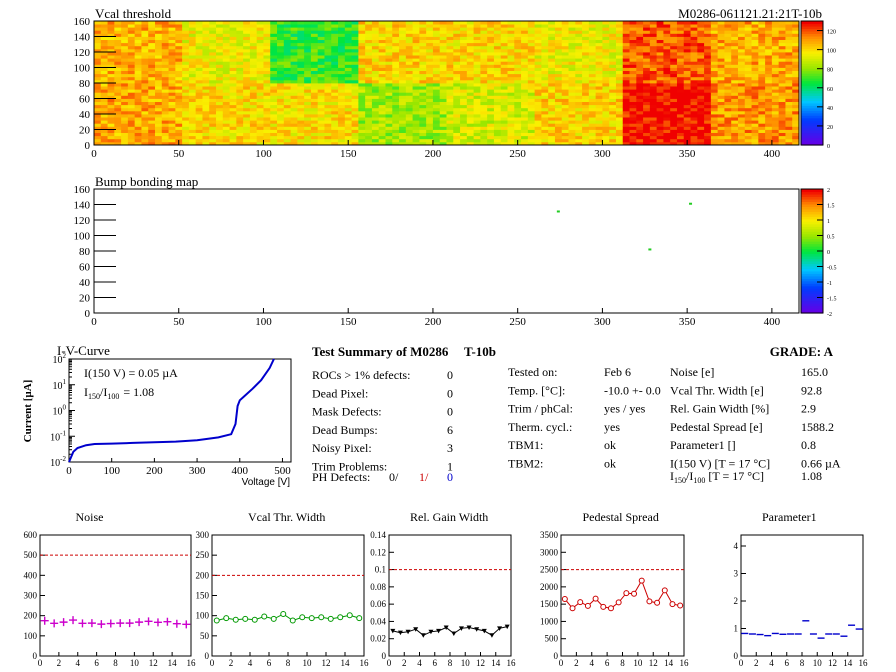 This screenshot has width=896, height=672. What do you see at coordinates (812, 285) in the screenshot?
I see `bump-palette-band` at bounding box center [812, 285].